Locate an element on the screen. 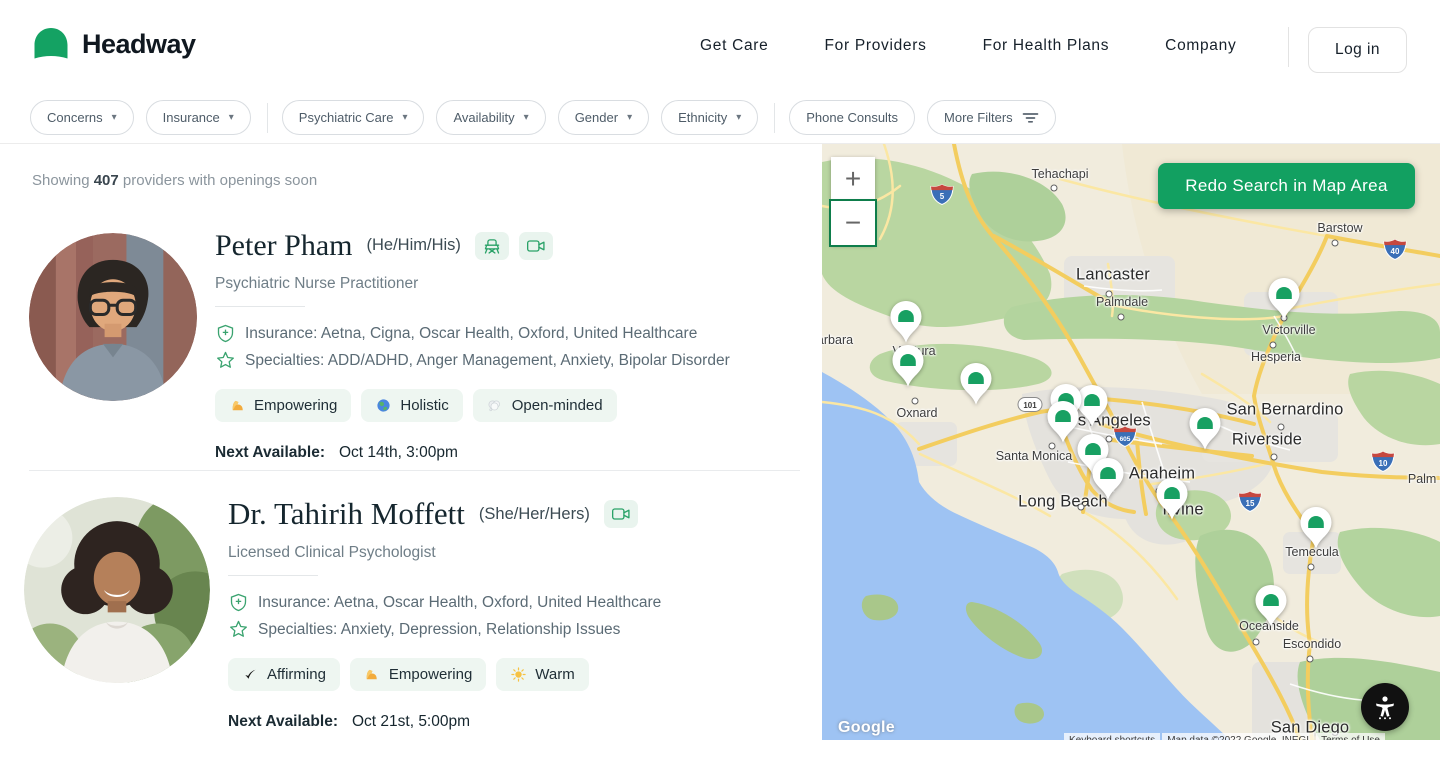 The image size is (1440, 777). route-shield-15: 15 is located at coordinates (1250, 504).